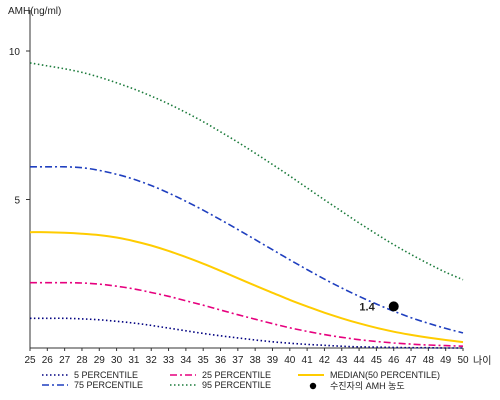 This screenshot has height=400, width=500. I want to click on x-tick-label: 28, so click(82, 360).